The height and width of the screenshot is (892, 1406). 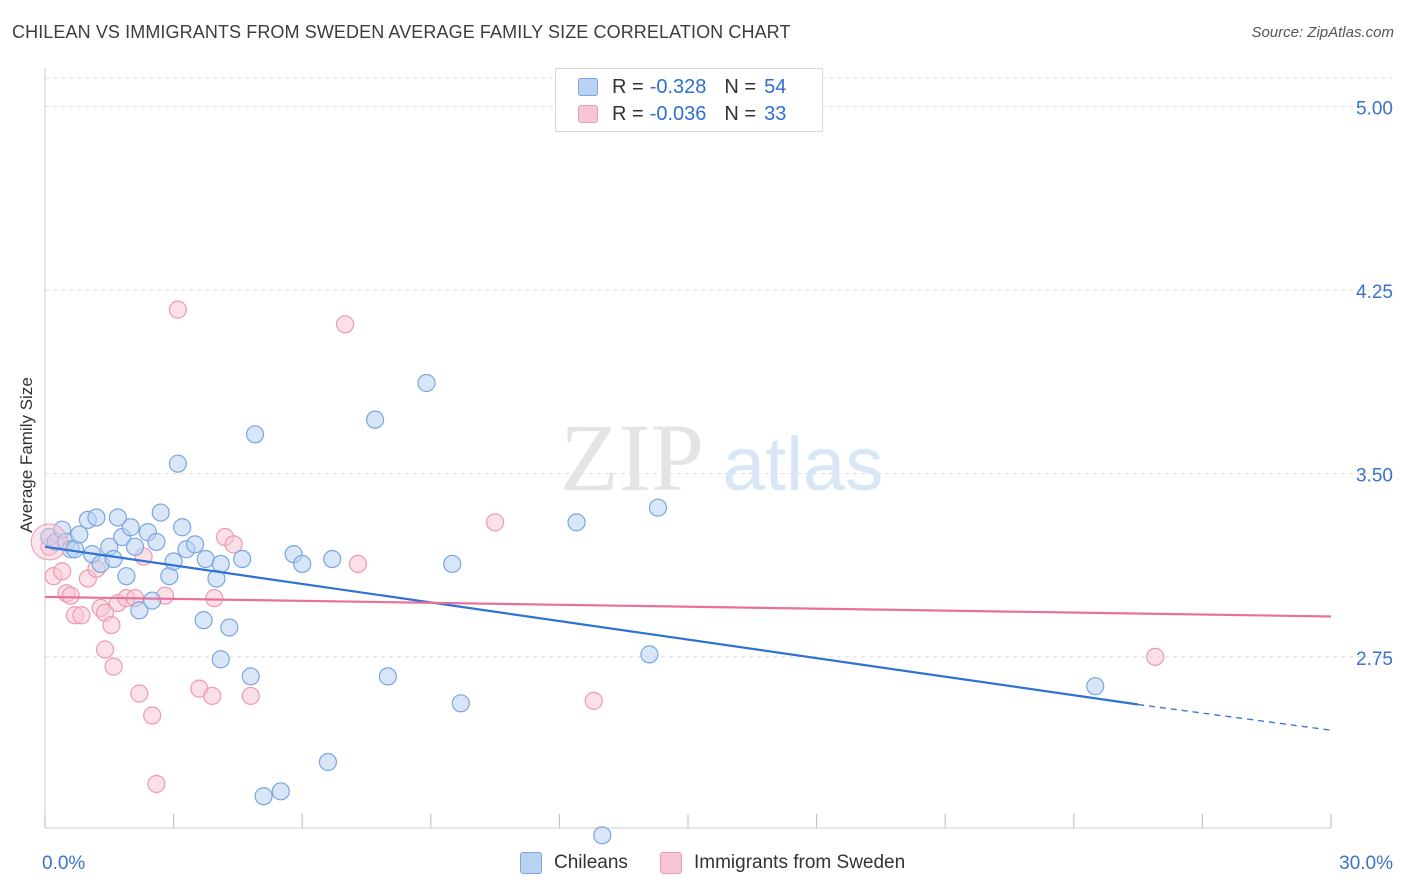 What do you see at coordinates (775, 86) in the screenshot?
I see `legend-n-value: 54` at bounding box center [775, 86].